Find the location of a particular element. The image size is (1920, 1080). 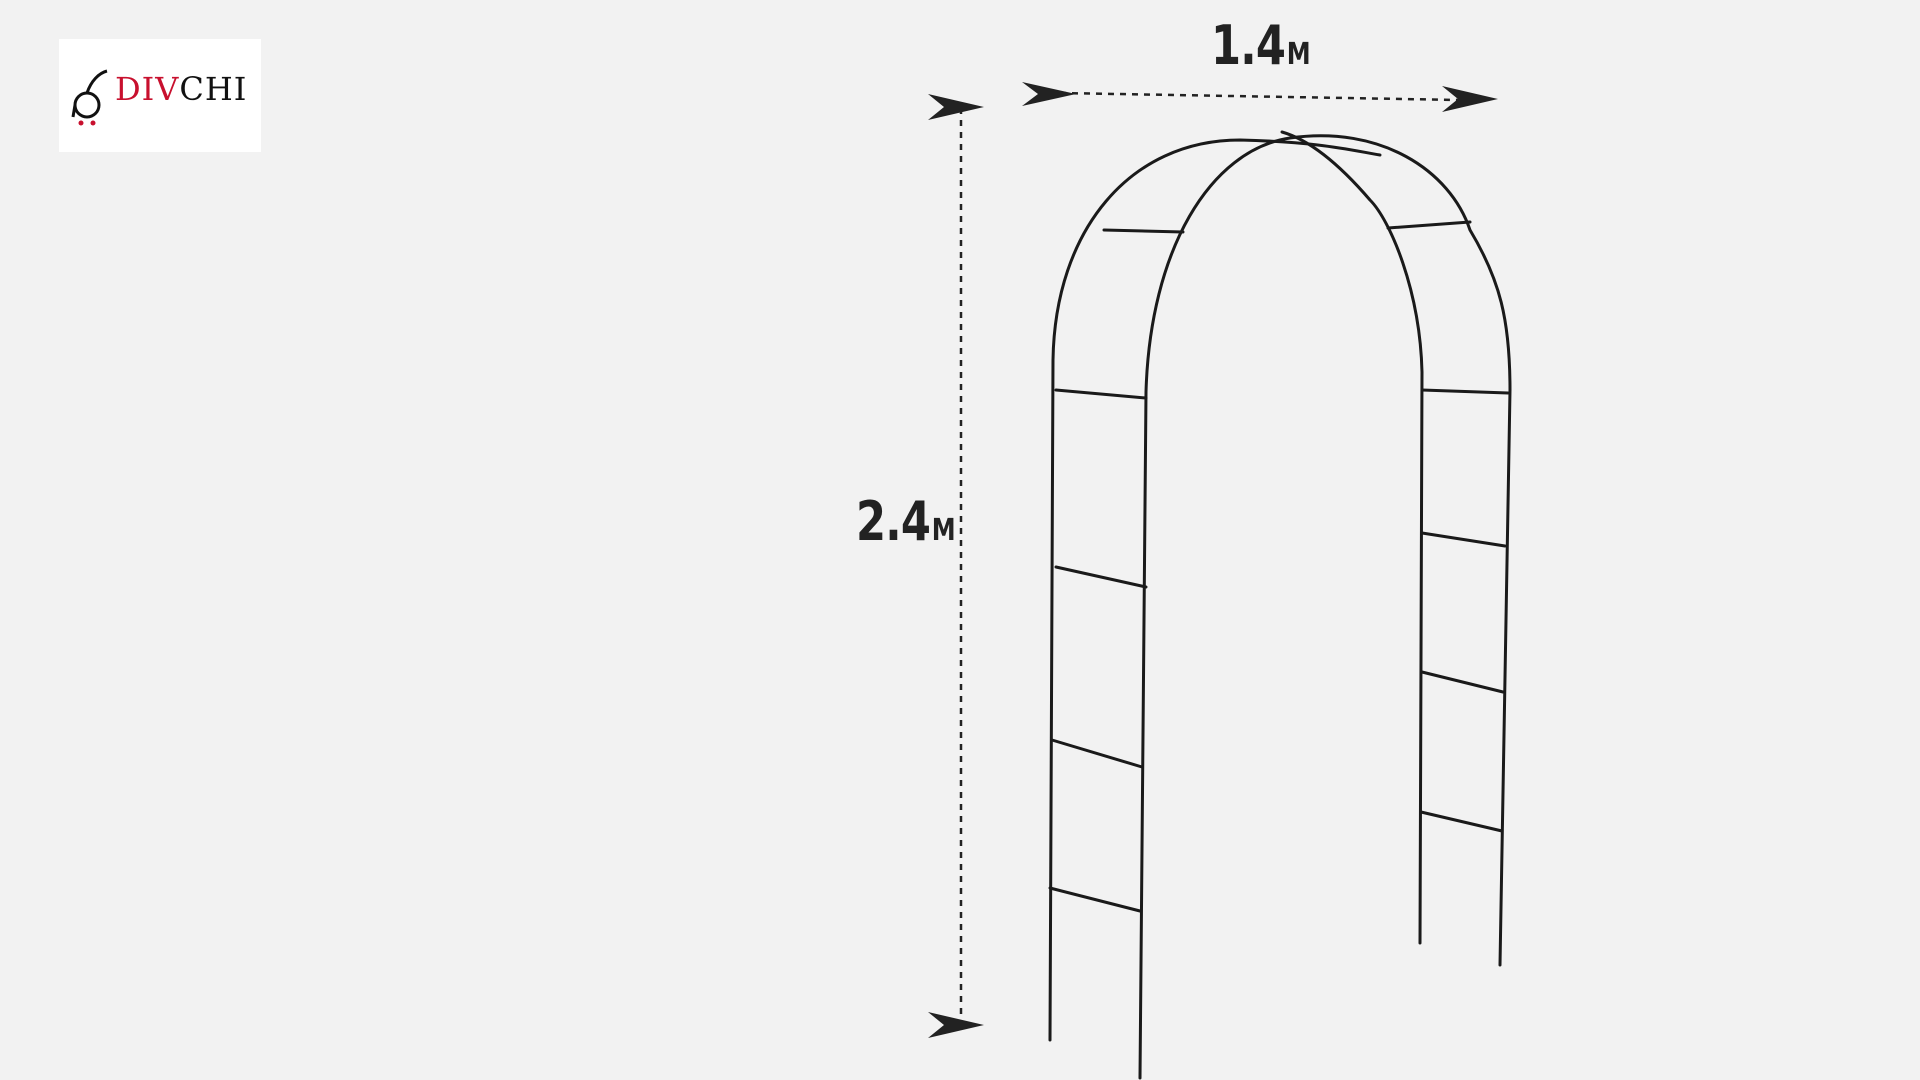

height-value: 2.4 is located at coordinates (893, 521).